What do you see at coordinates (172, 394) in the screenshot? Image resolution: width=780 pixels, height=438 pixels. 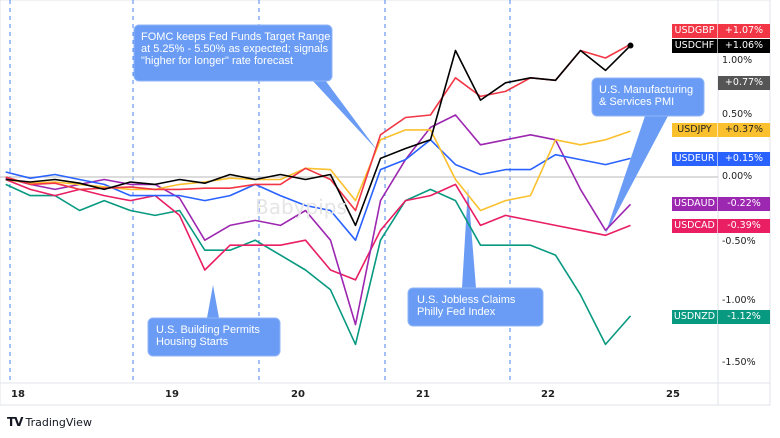 I see `x-tick-label: 19` at bounding box center [172, 394].